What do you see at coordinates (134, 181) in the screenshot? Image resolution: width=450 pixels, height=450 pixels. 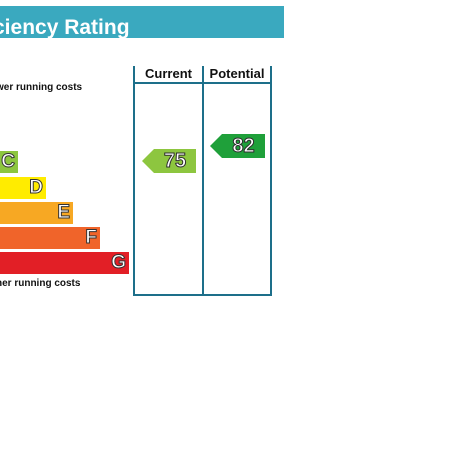 I see `grid-line-left` at bounding box center [134, 181].